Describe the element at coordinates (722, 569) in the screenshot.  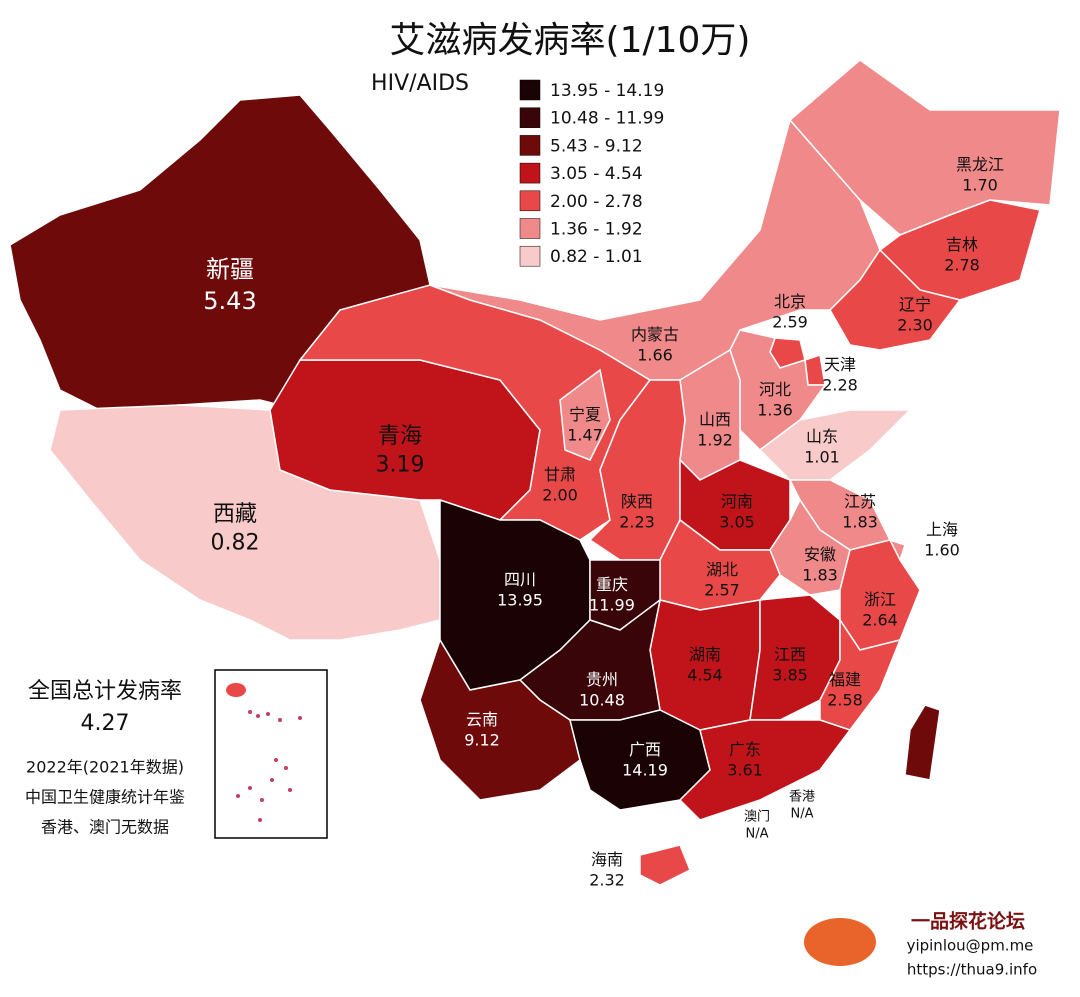
I see `province-name: 湖北` at that location.